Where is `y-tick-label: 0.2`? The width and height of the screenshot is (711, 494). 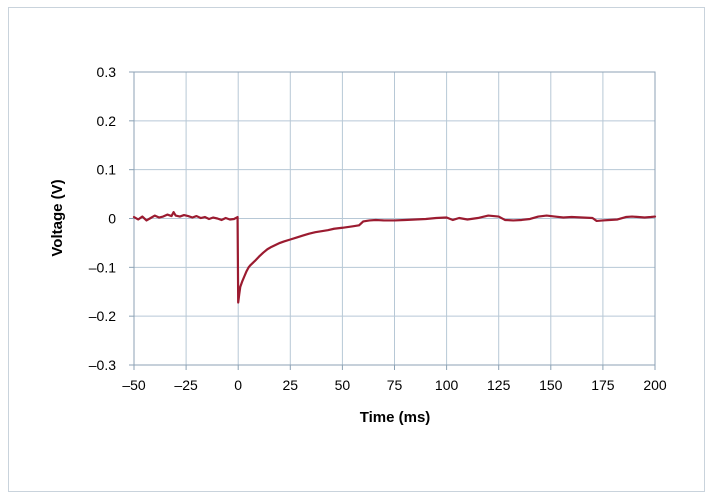
y-tick-label: 0.2 is located at coordinates (107, 121).